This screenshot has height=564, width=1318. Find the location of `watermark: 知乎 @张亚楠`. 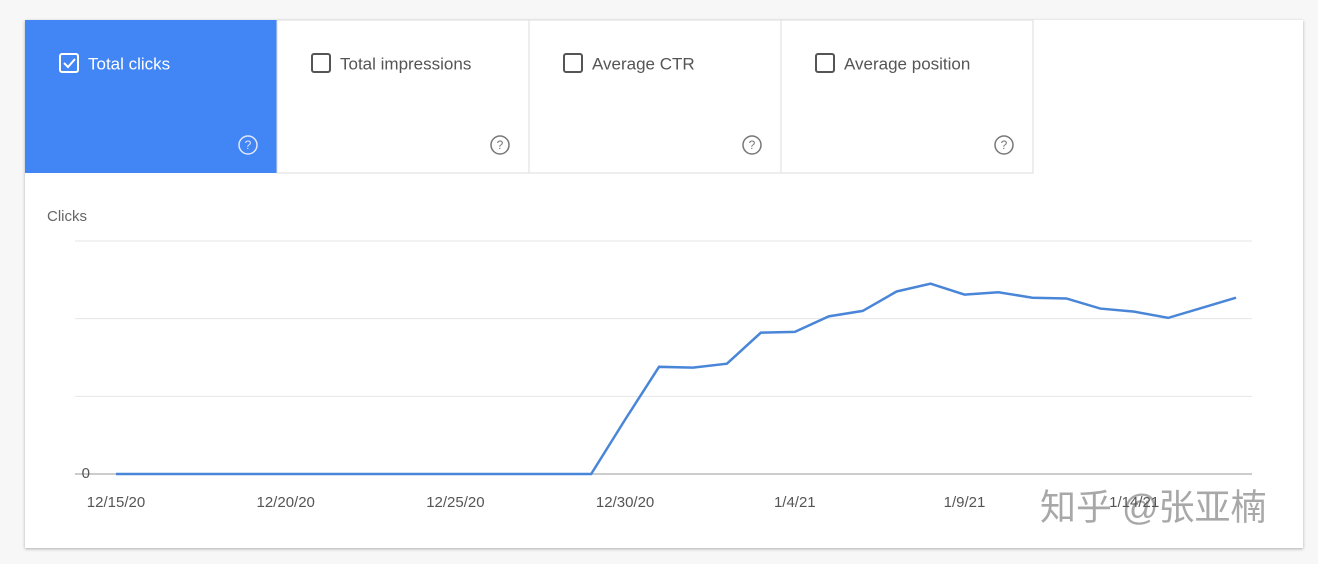

watermark: 知乎 @张亚楠 is located at coordinates (1153, 507).